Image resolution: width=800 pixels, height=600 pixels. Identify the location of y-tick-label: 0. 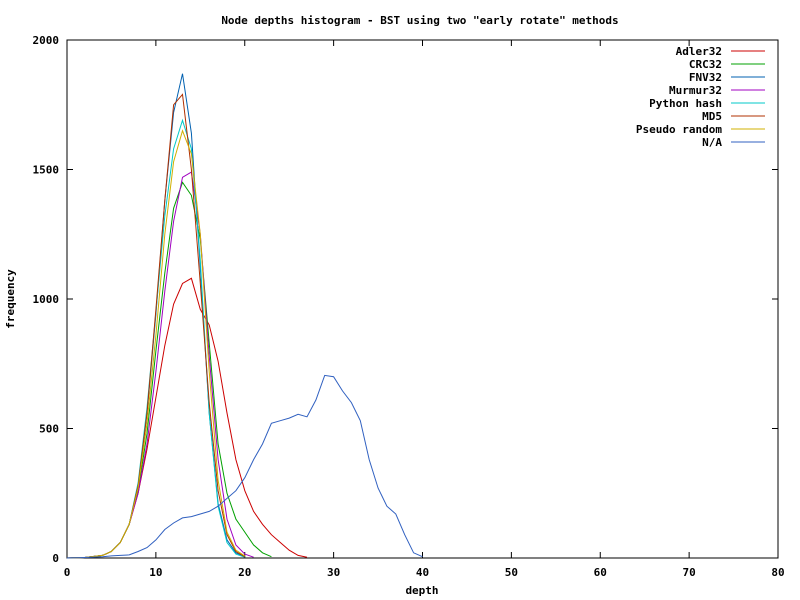
(55, 558).